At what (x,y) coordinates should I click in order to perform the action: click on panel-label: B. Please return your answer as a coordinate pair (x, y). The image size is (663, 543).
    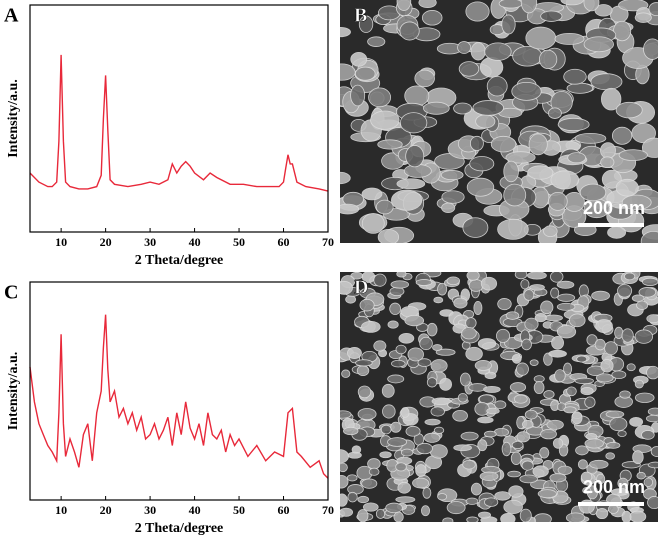
    Looking at the image, I should click on (360, 16).